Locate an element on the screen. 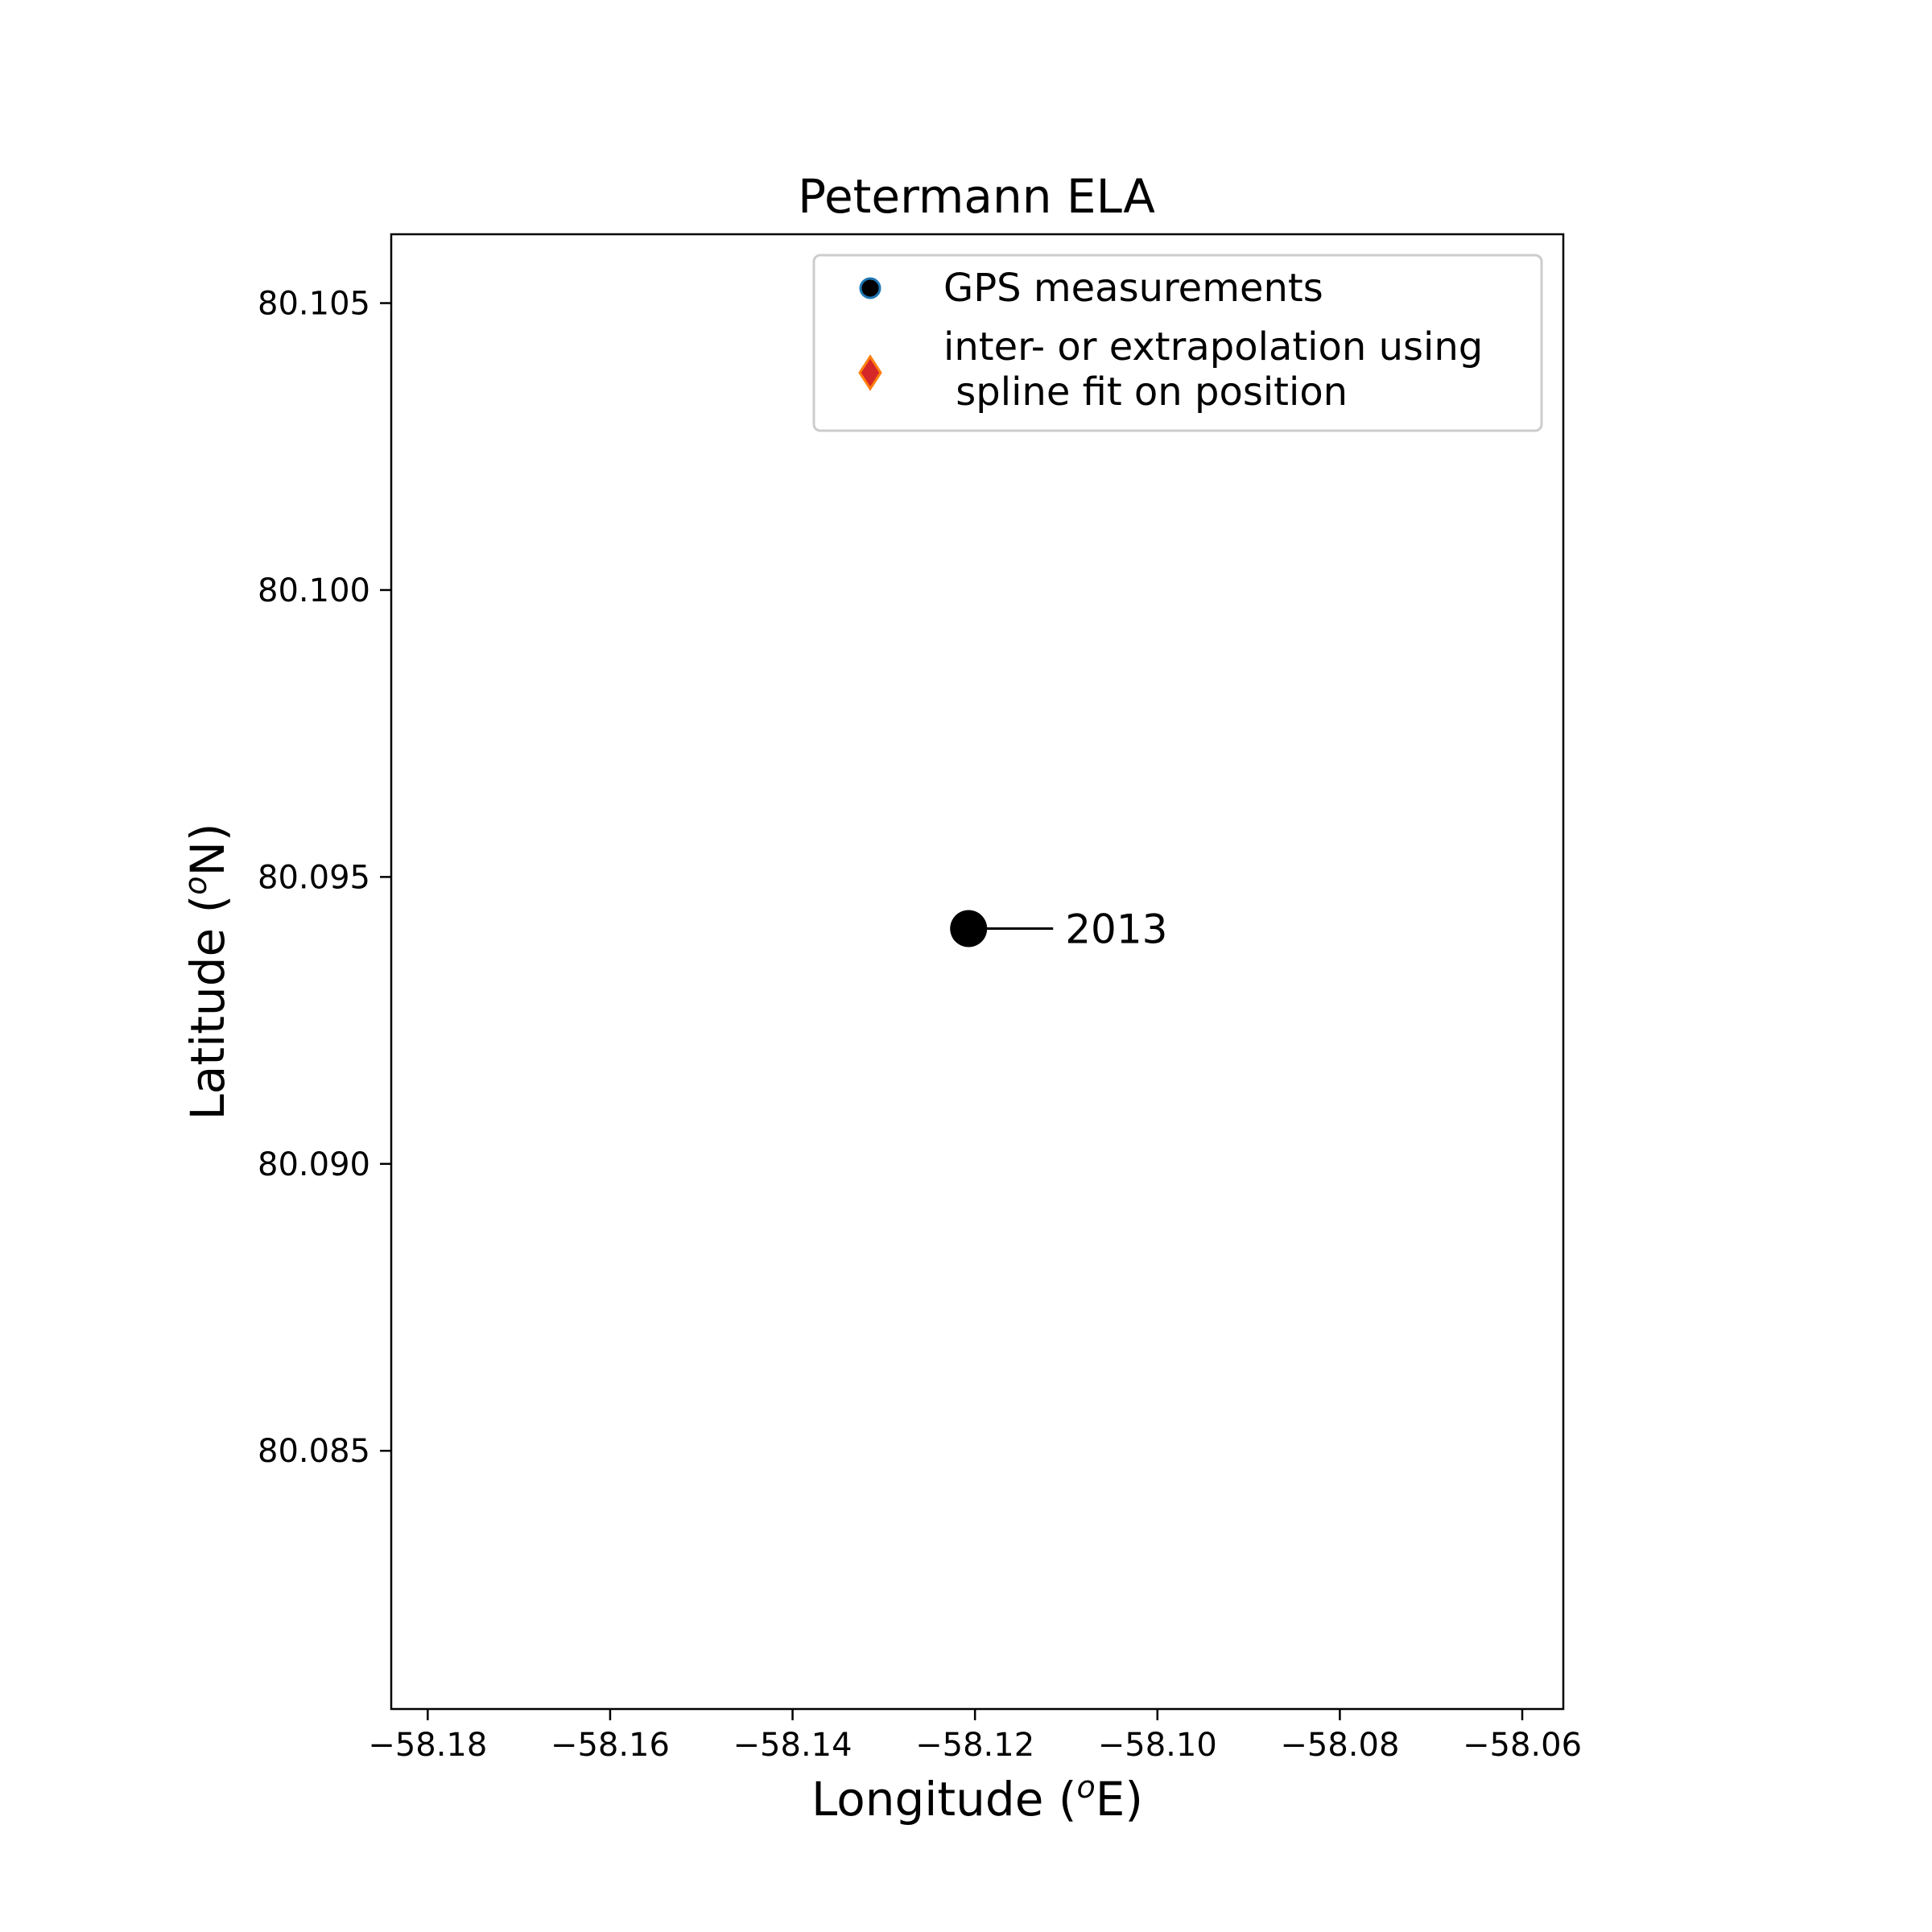 This screenshot has height=1932, width=1932. y-axis-label-sup: o is located at coordinates (195, 885).